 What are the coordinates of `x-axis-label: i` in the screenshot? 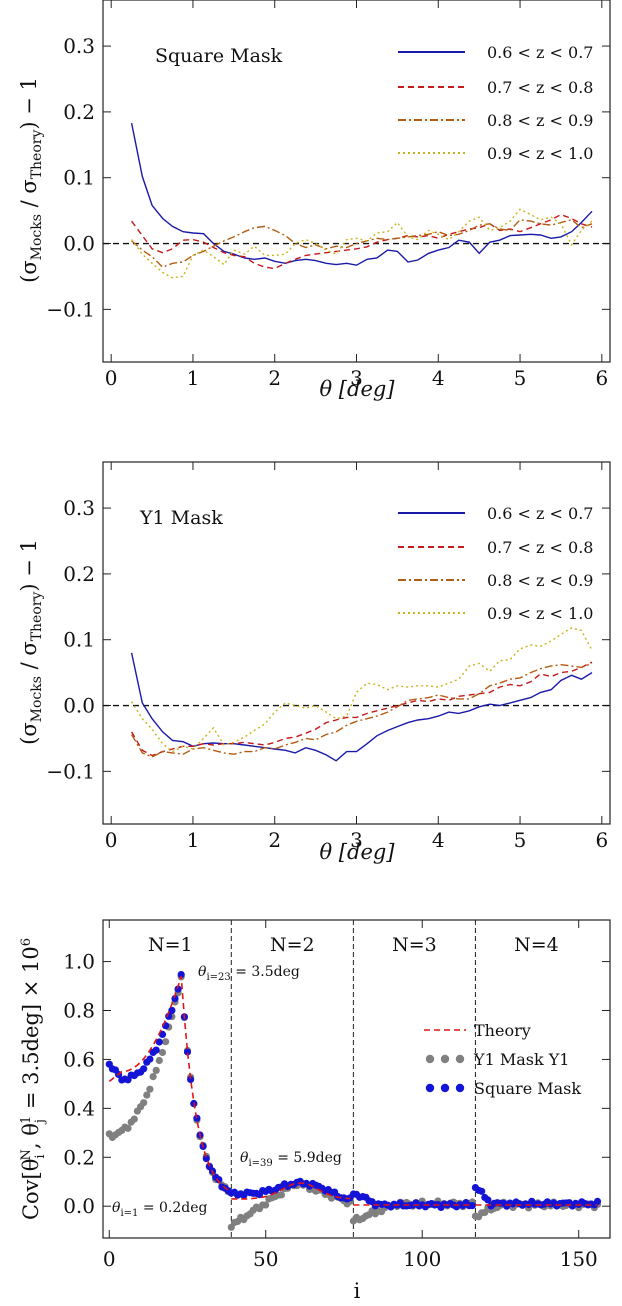 It's located at (357, 1291).